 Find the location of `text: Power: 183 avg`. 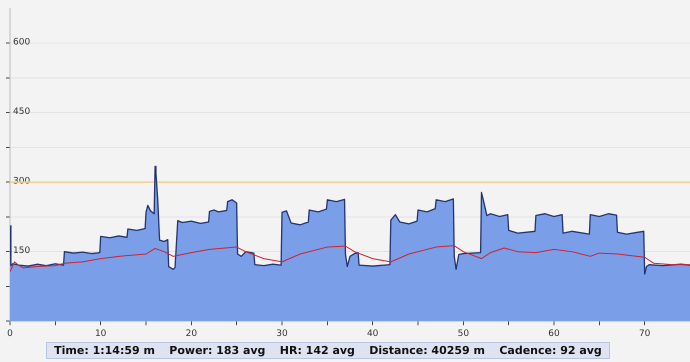

text: Power: 183 avg is located at coordinates (217, 350).